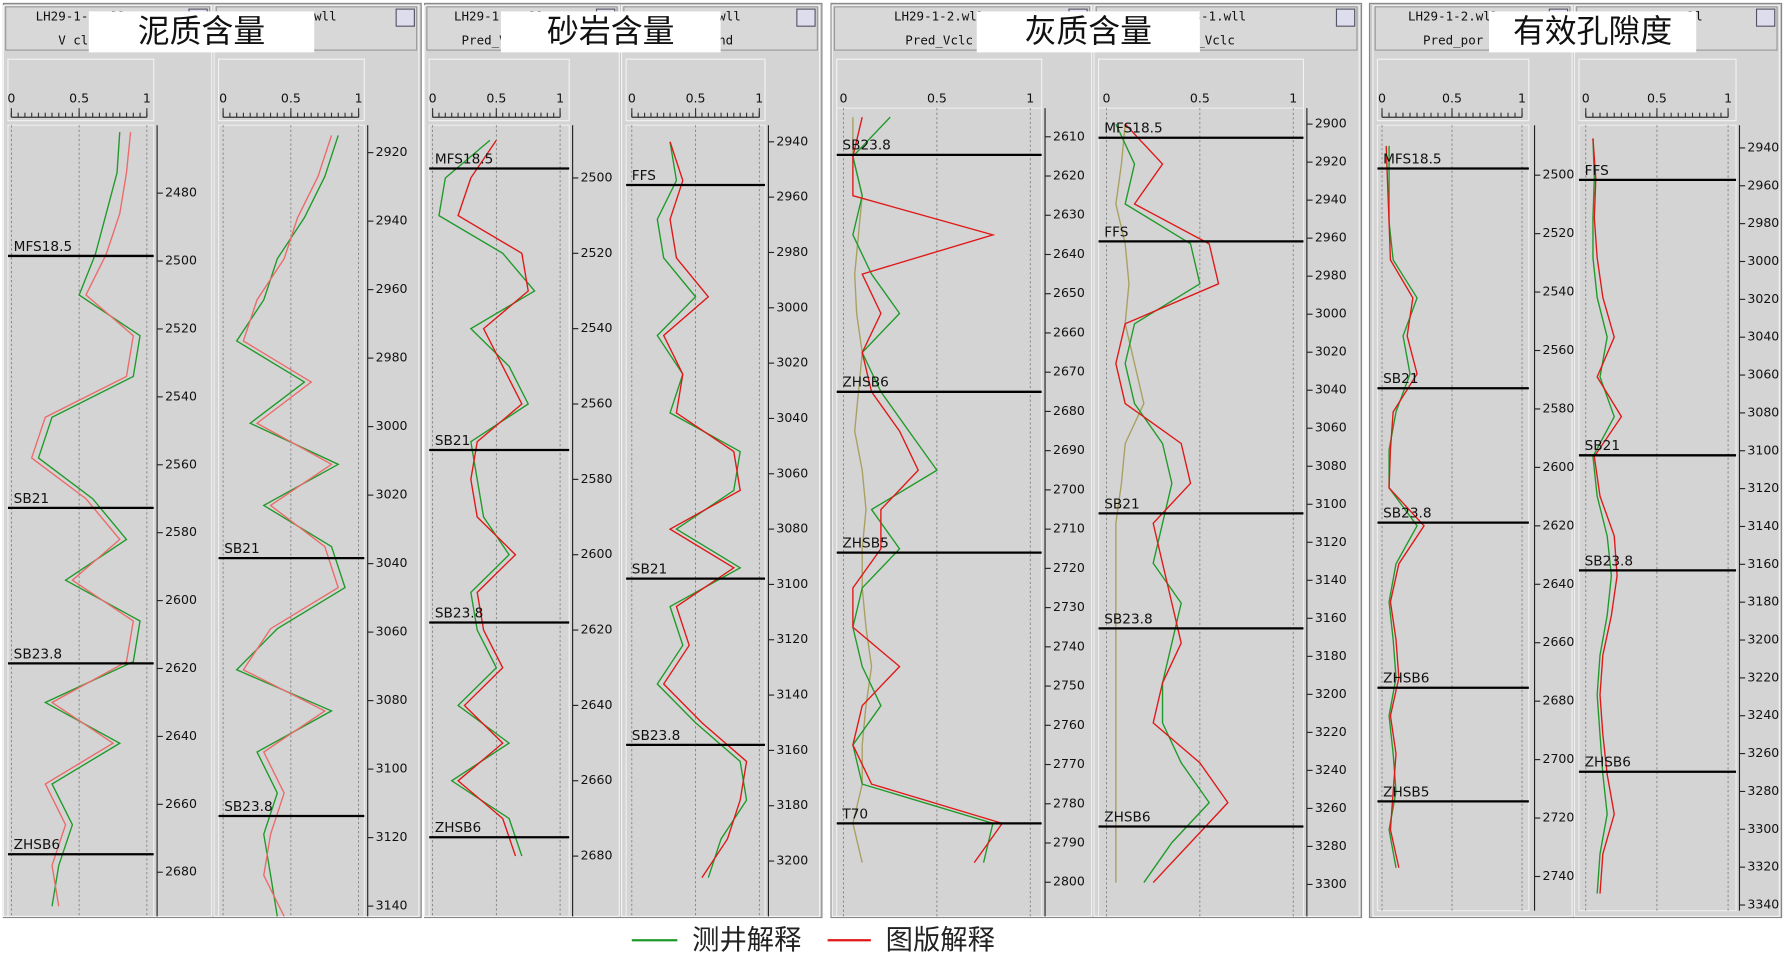 The width and height of the screenshot is (1785, 975). What do you see at coordinates (1121, 504) in the screenshot?
I see `formation-label: SB21` at bounding box center [1121, 504].